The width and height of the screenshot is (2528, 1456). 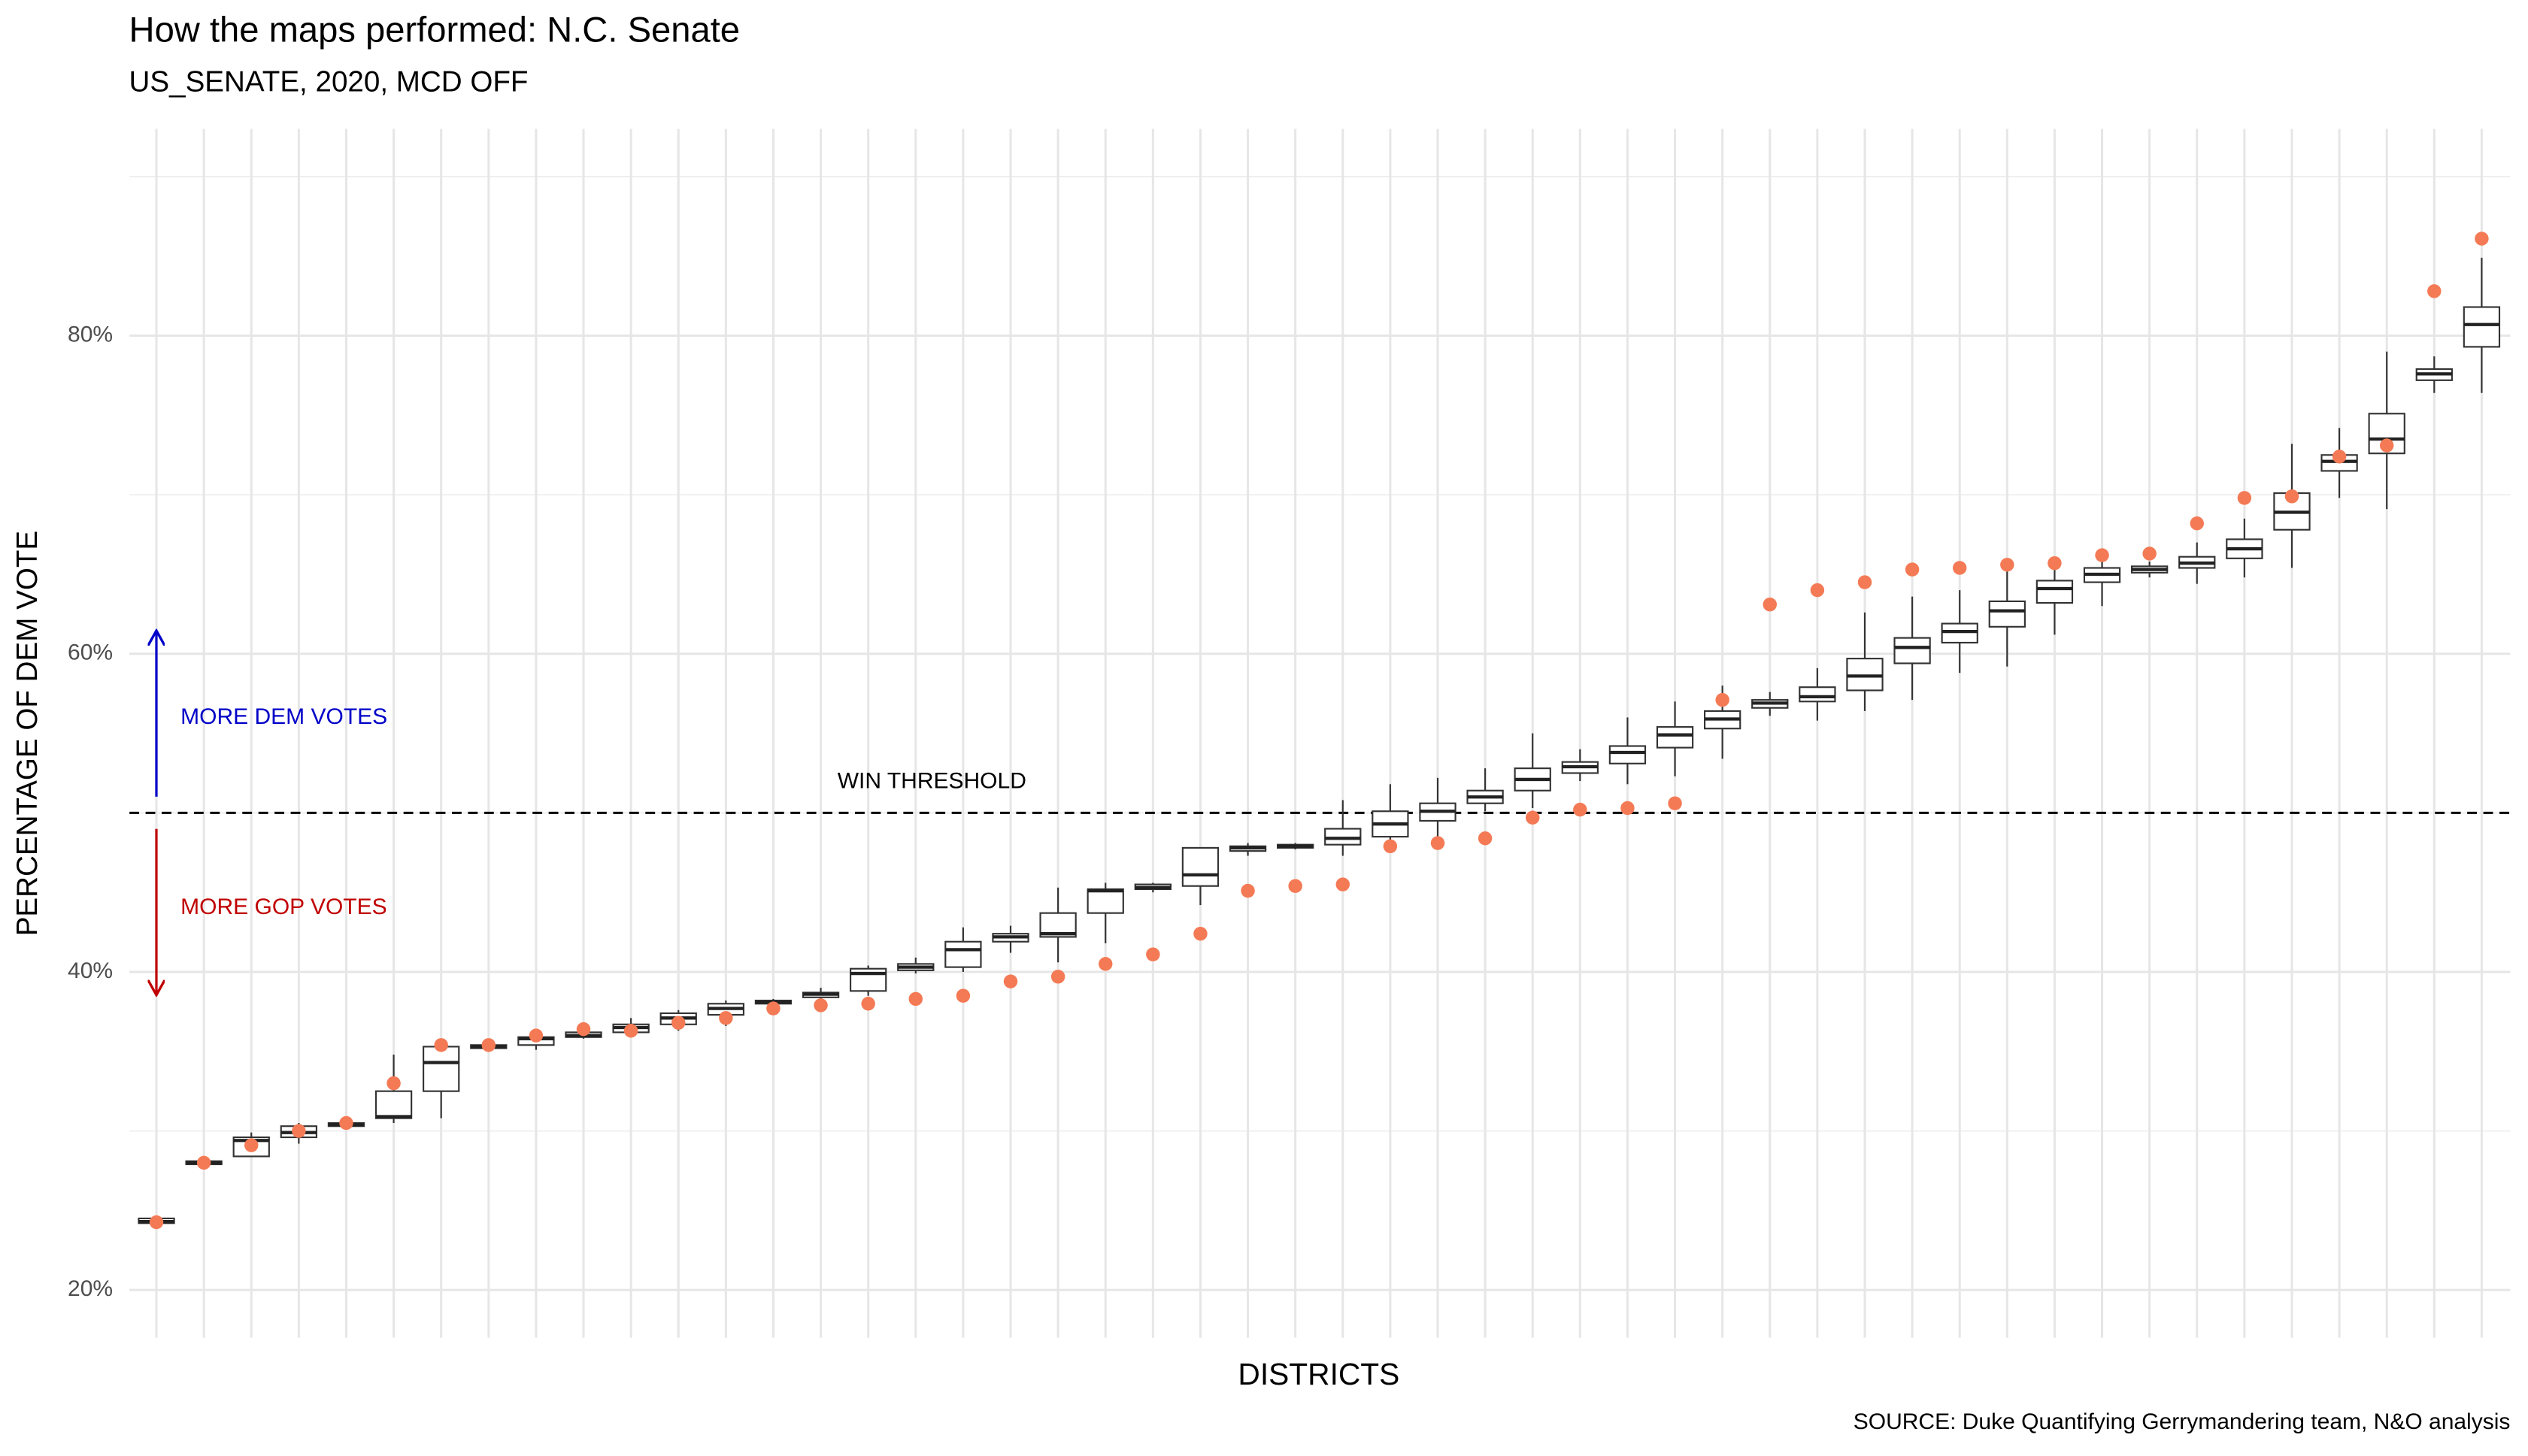 I want to click on dem-label: MORE DEM VOTES, so click(x=283, y=716).